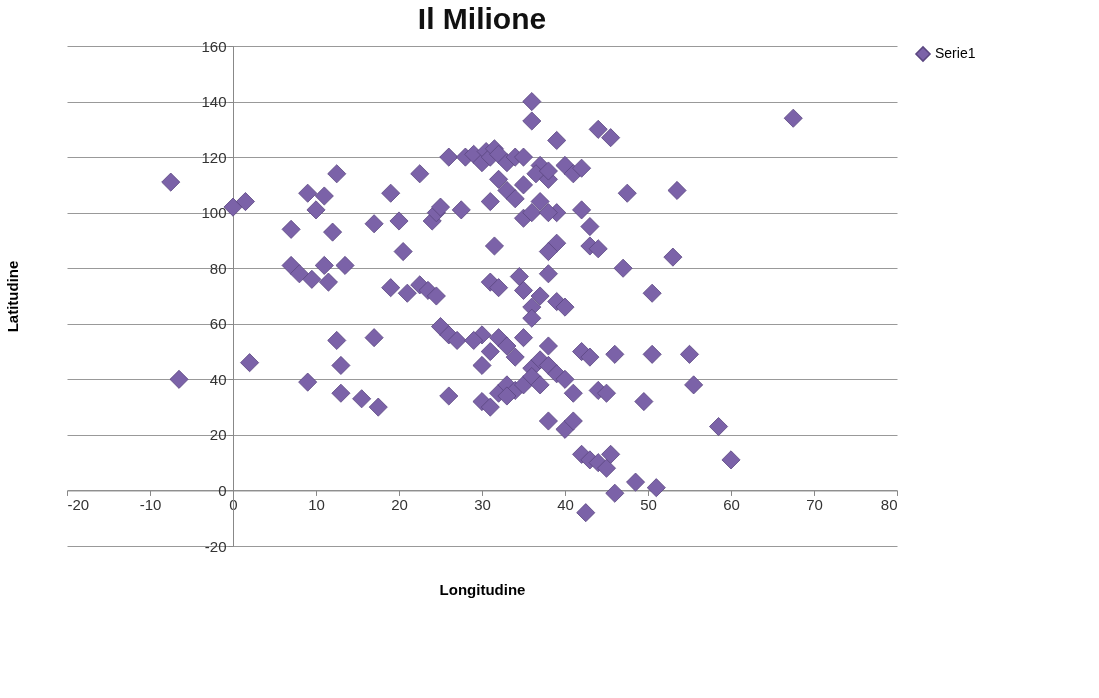 This screenshot has height=698, width=1099. What do you see at coordinates (955, 53) in the screenshot?
I see `legend-label: Serie1` at bounding box center [955, 53].